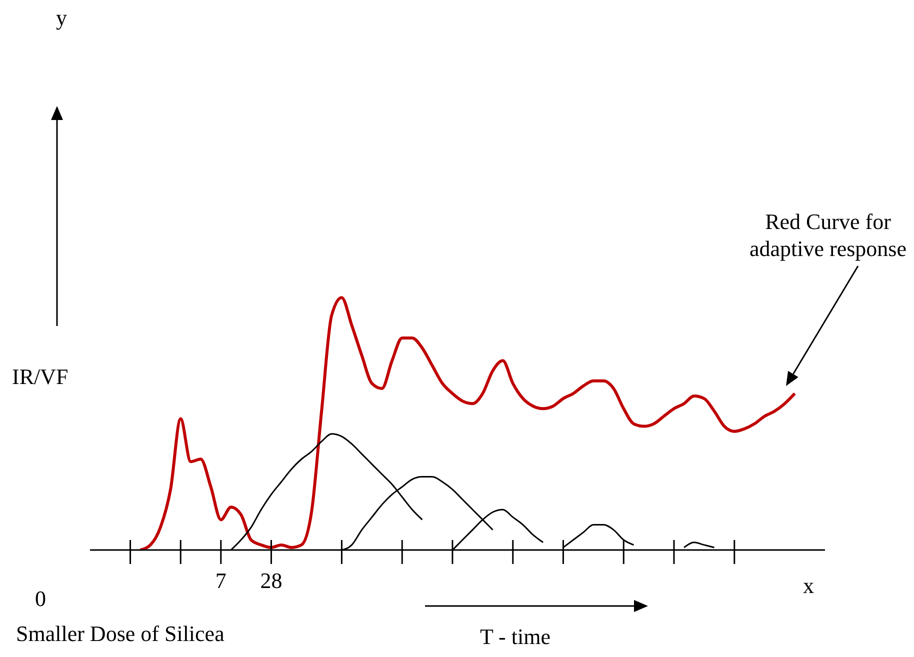  Describe the element at coordinates (271, 580) in the screenshot. I see `x-tick-label: 28` at that location.